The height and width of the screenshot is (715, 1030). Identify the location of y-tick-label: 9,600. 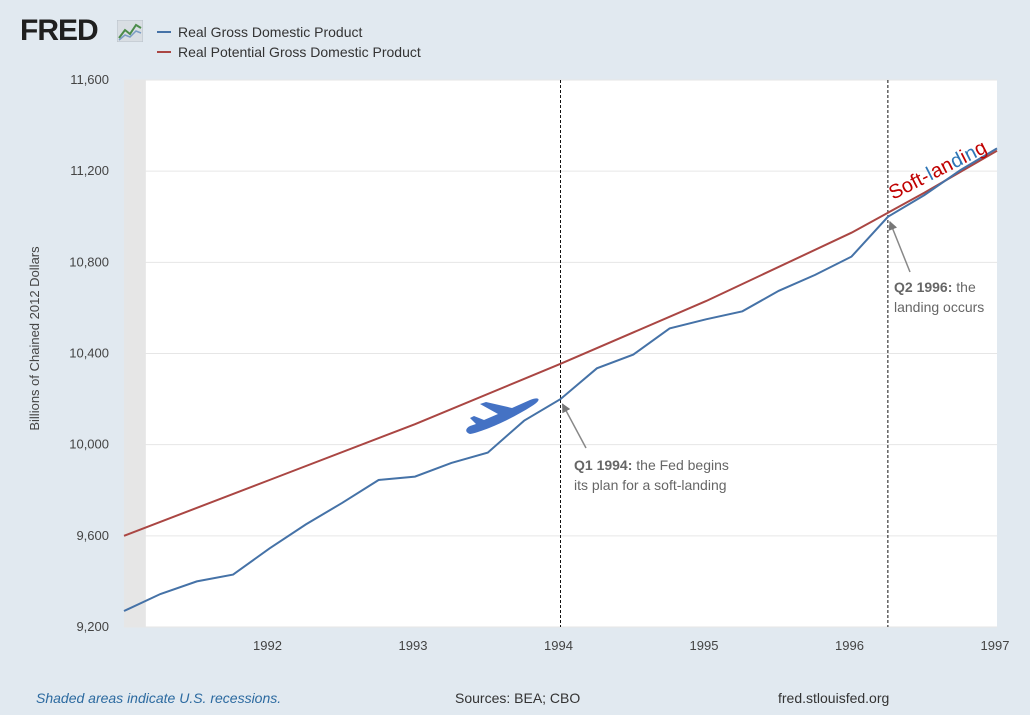
(92, 535).